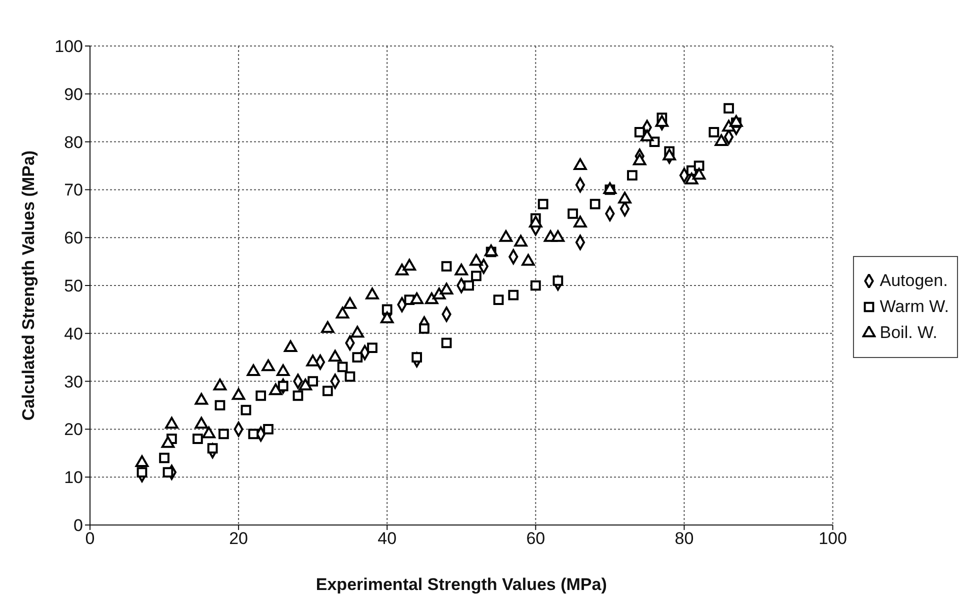 This screenshot has width=977, height=613. I want to click on y-tick-label: 0, so click(78, 526).